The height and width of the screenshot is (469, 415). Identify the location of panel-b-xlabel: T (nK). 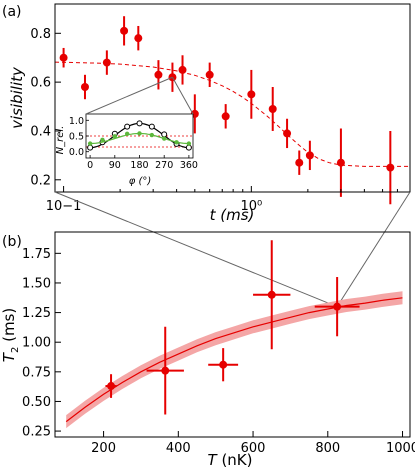
(230, 460).